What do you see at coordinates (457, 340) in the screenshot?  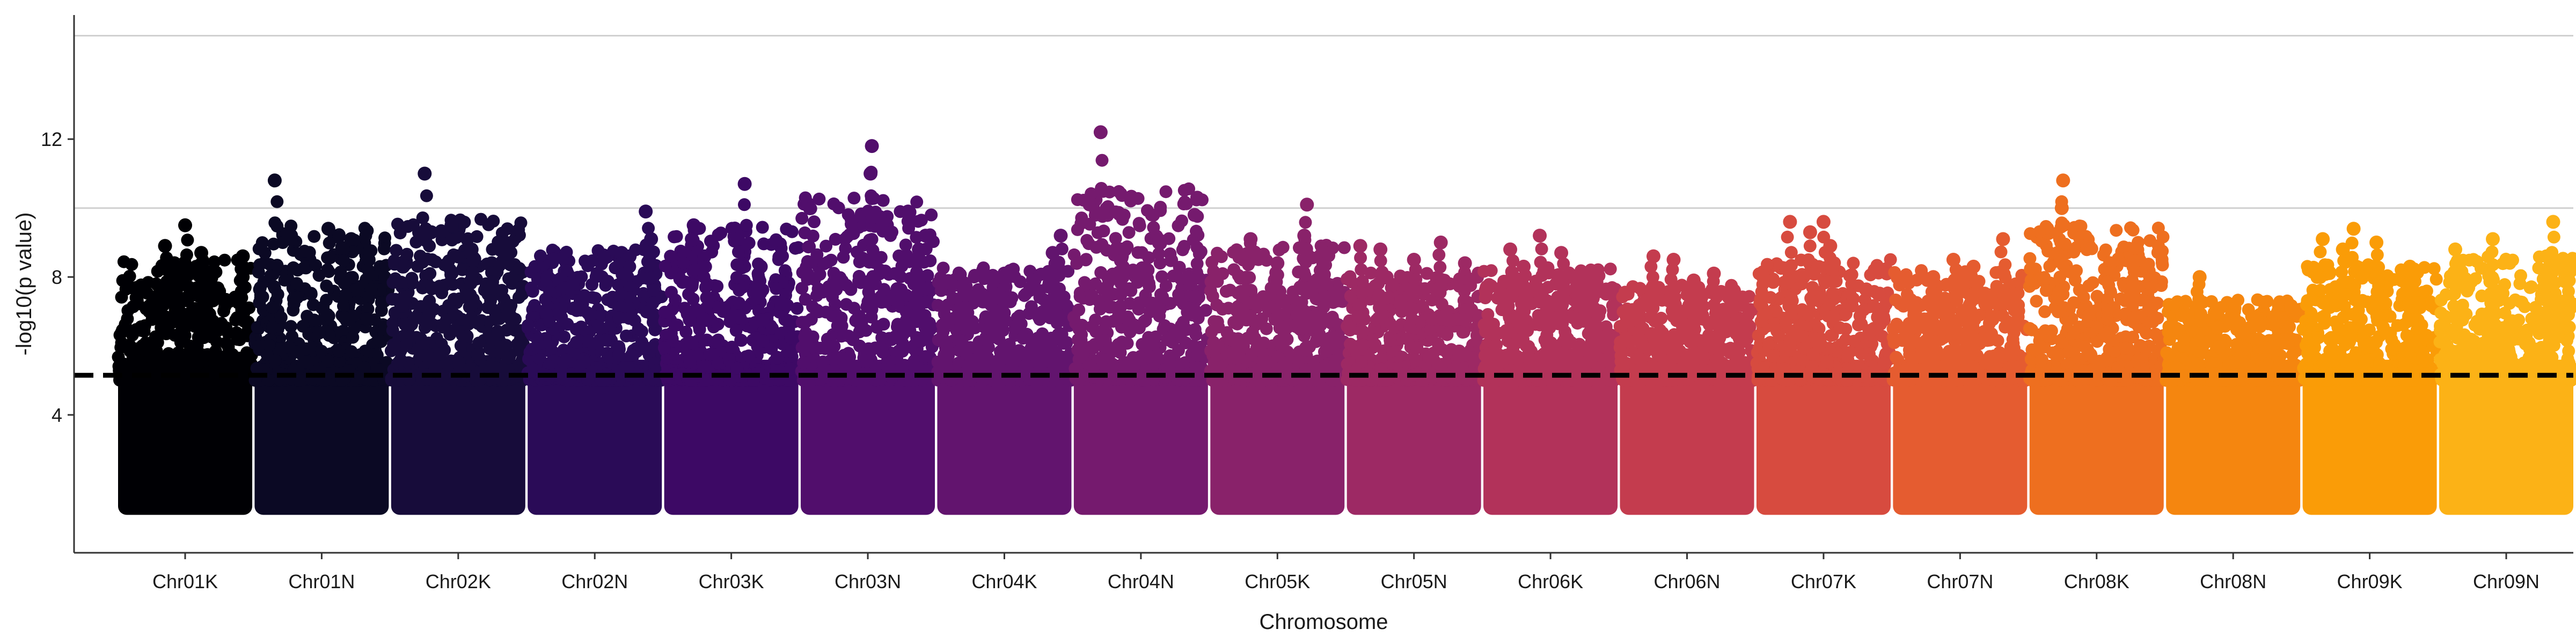 I see `series-Chr02K` at bounding box center [457, 340].